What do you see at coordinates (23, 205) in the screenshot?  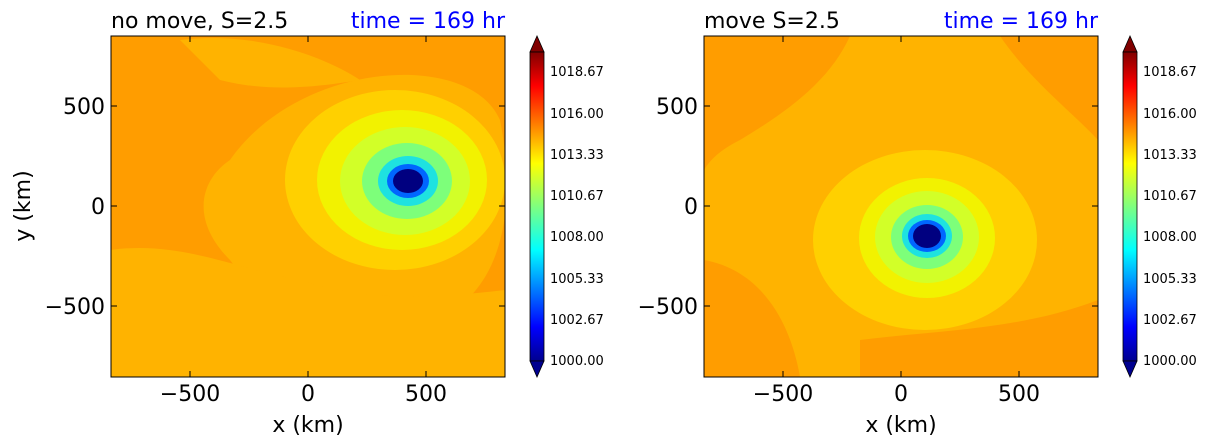 I see `y-axis-label: y (km)` at bounding box center [23, 205].